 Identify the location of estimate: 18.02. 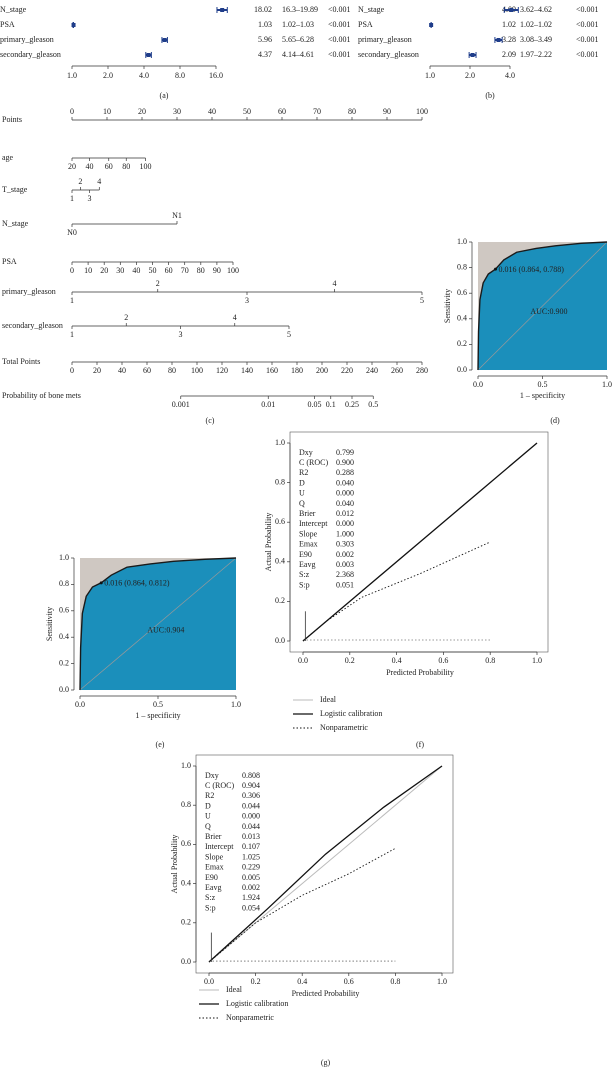
(263, 9).